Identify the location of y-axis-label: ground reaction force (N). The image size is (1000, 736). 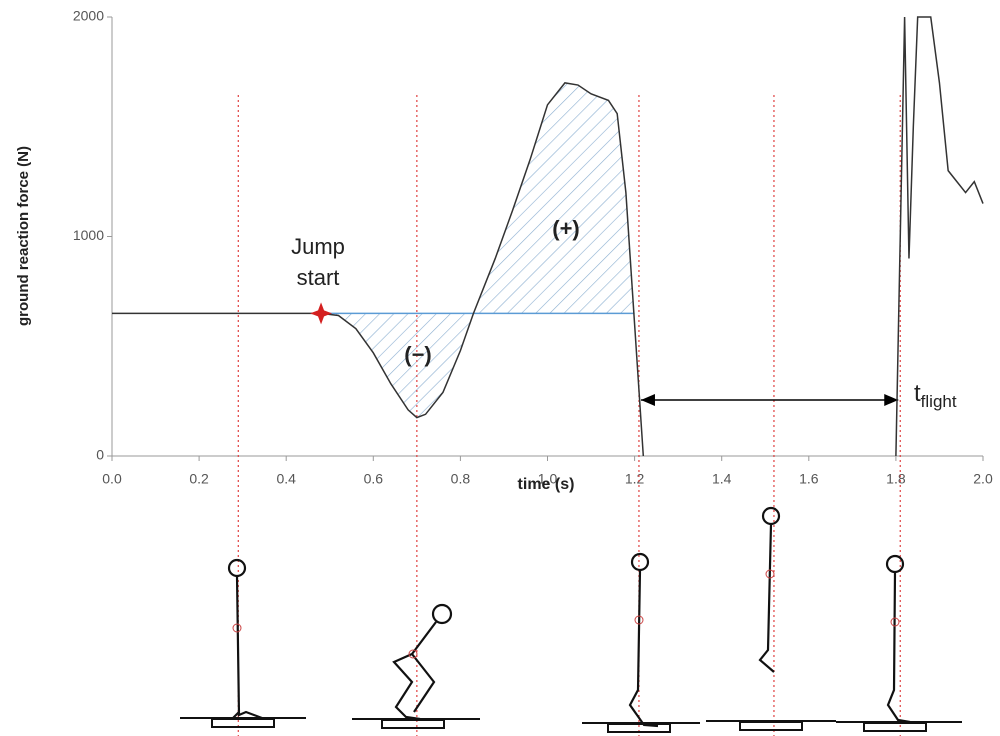
(23, 236).